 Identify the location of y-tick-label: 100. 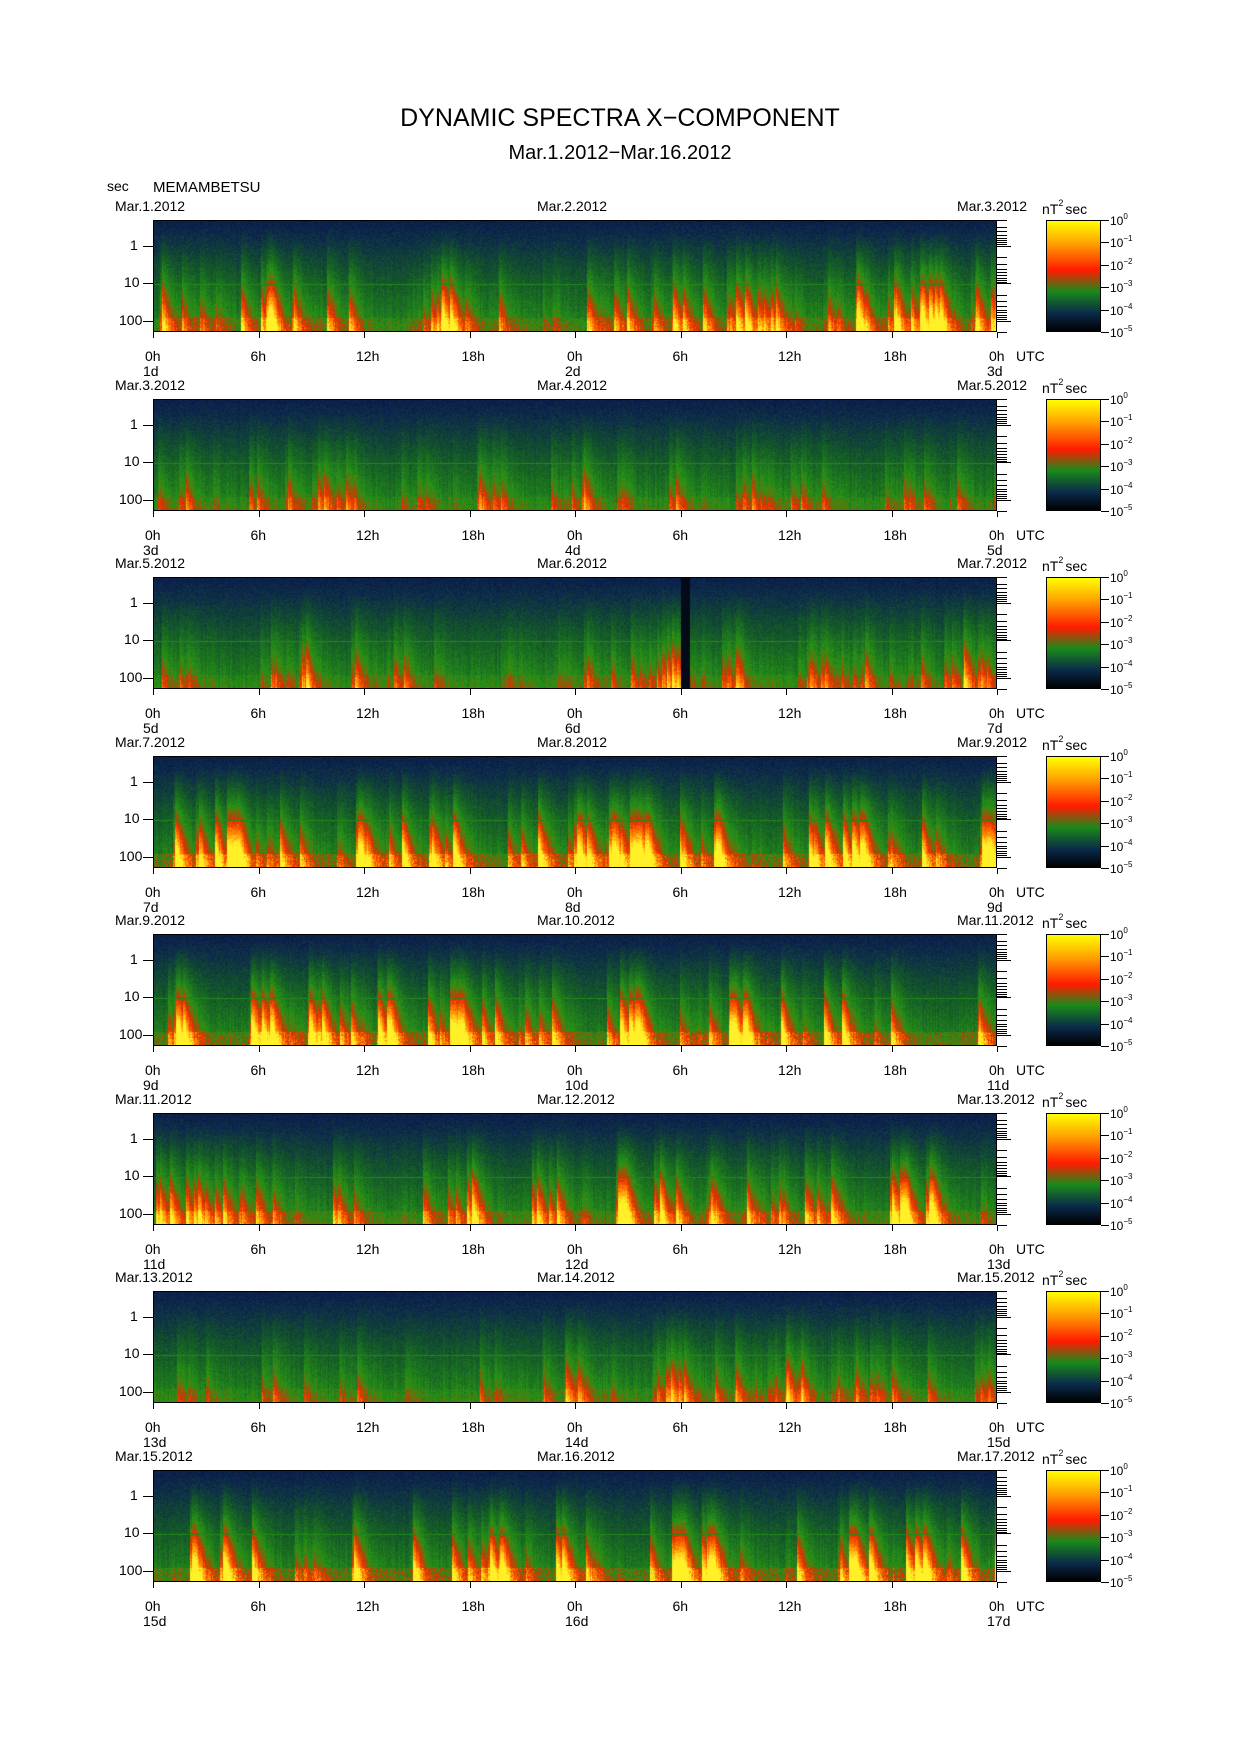
(131, 319).